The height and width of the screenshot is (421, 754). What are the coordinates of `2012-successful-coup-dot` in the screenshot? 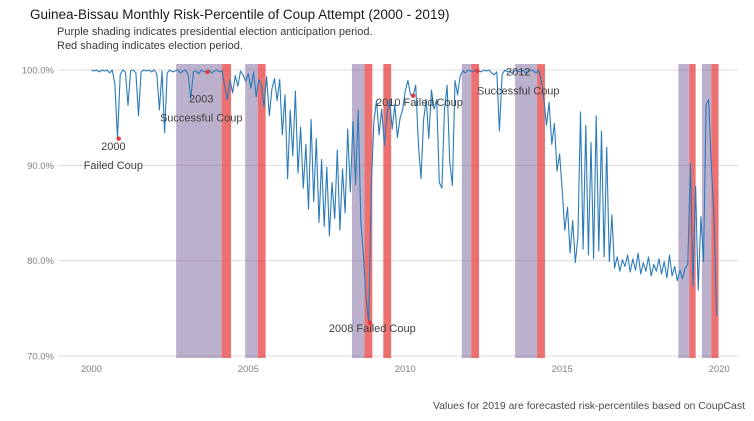 It's located at (477, 71).